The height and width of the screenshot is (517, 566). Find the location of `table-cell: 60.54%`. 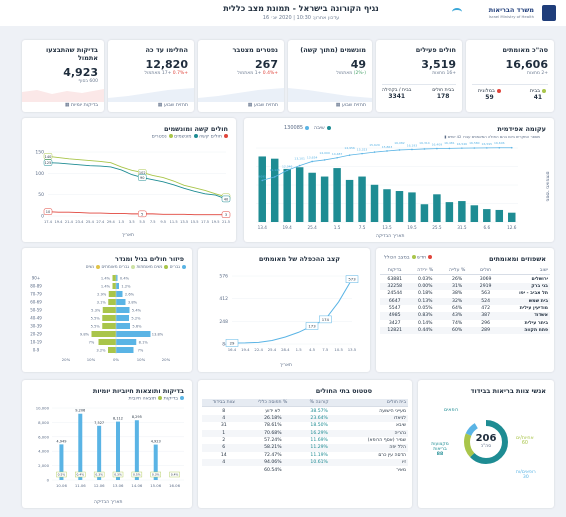

table-cell: 60.54% is located at coordinates (273, 470).